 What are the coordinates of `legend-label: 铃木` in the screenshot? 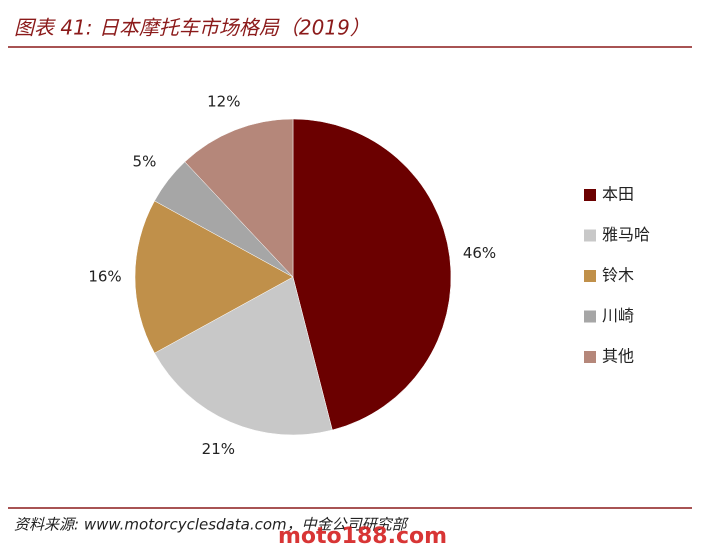 It's located at (618, 275).